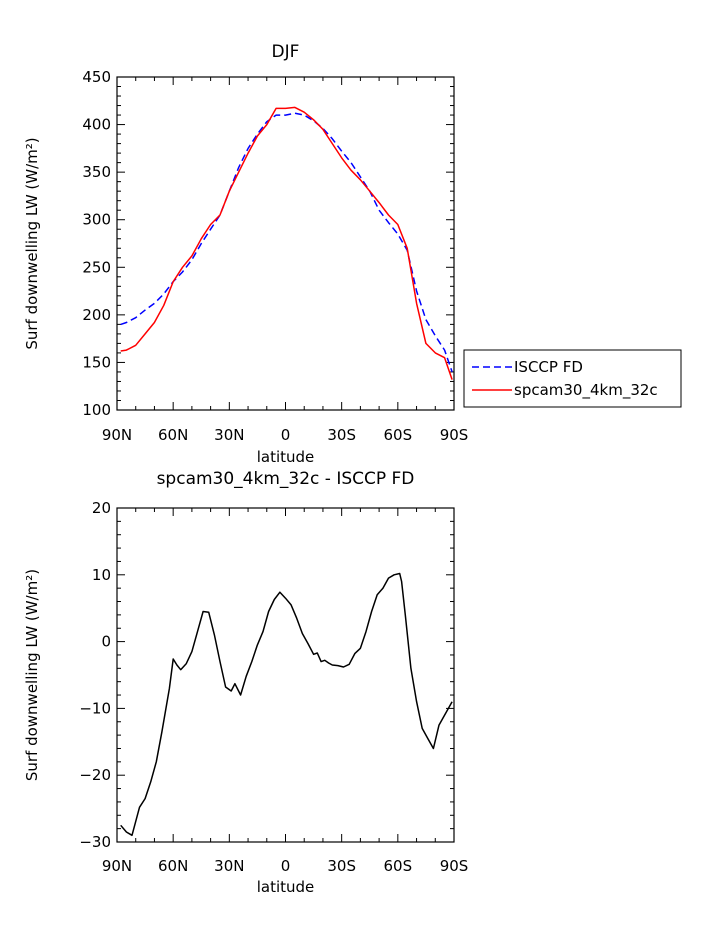  I want to click on y-tick-label: 10, so click(101, 575).